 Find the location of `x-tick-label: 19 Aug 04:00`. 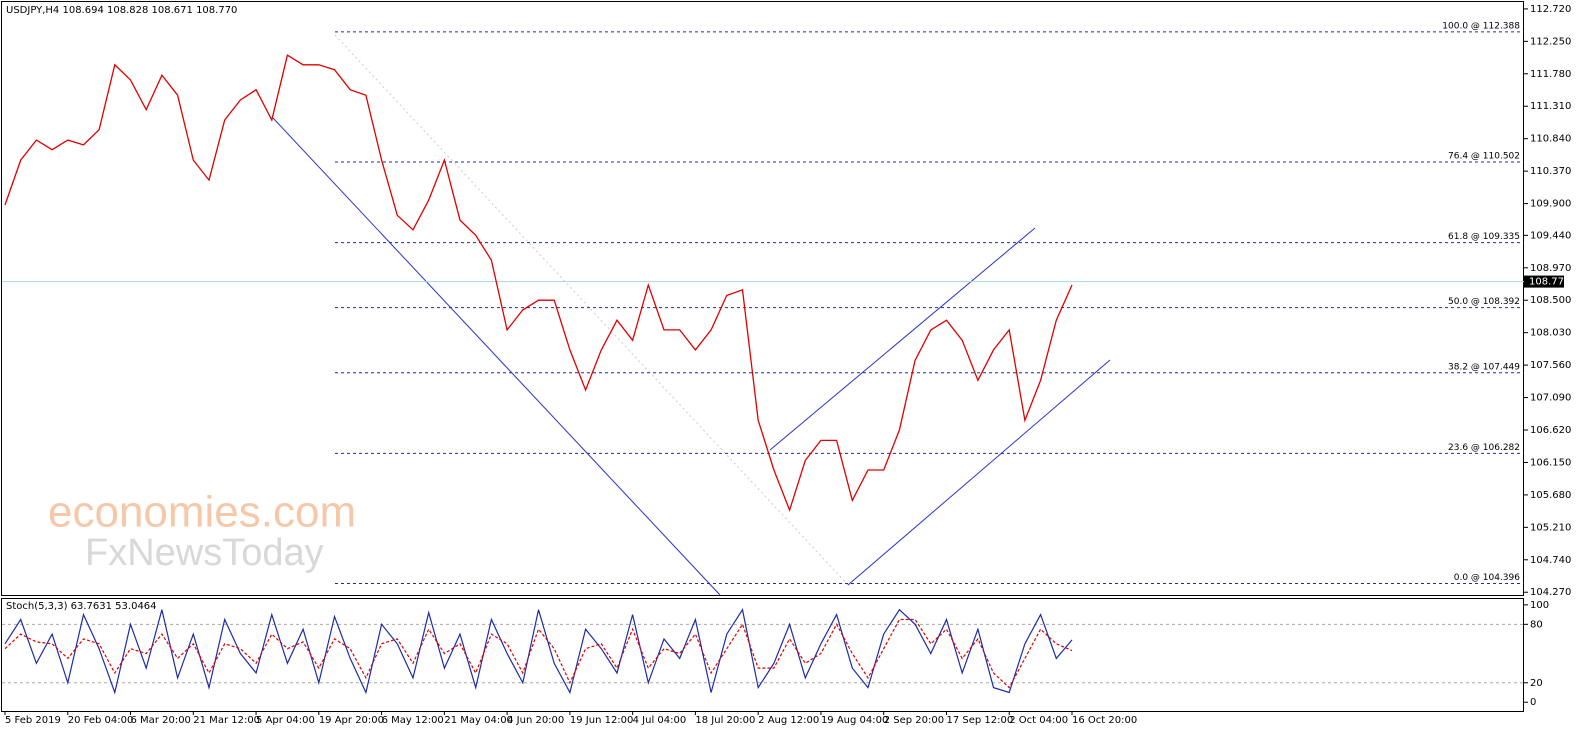

x-tick-label: 19 Aug 04:00 is located at coordinates (854, 720).